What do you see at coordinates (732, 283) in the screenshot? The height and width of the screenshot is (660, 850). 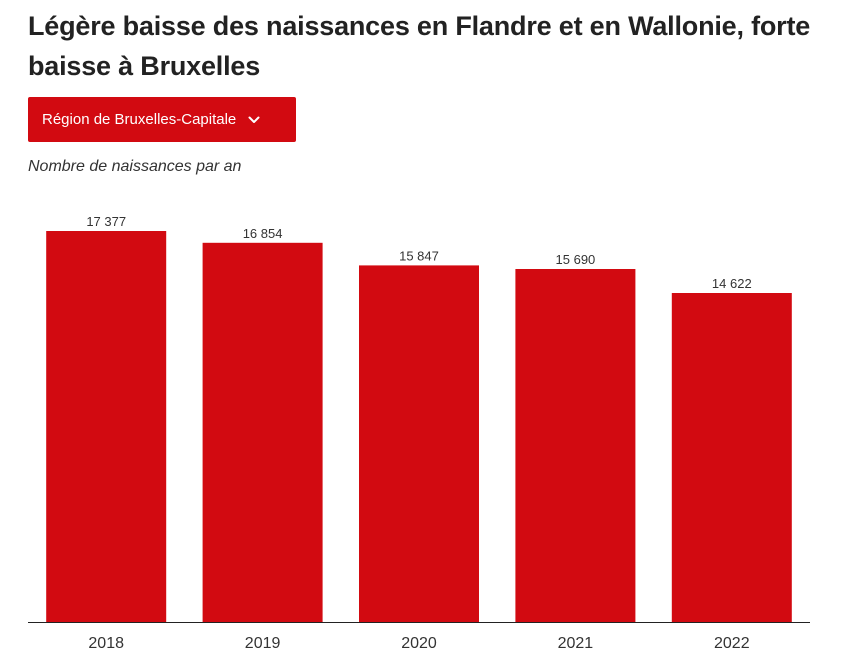 I see `data-label-2022: 14 622` at bounding box center [732, 283].